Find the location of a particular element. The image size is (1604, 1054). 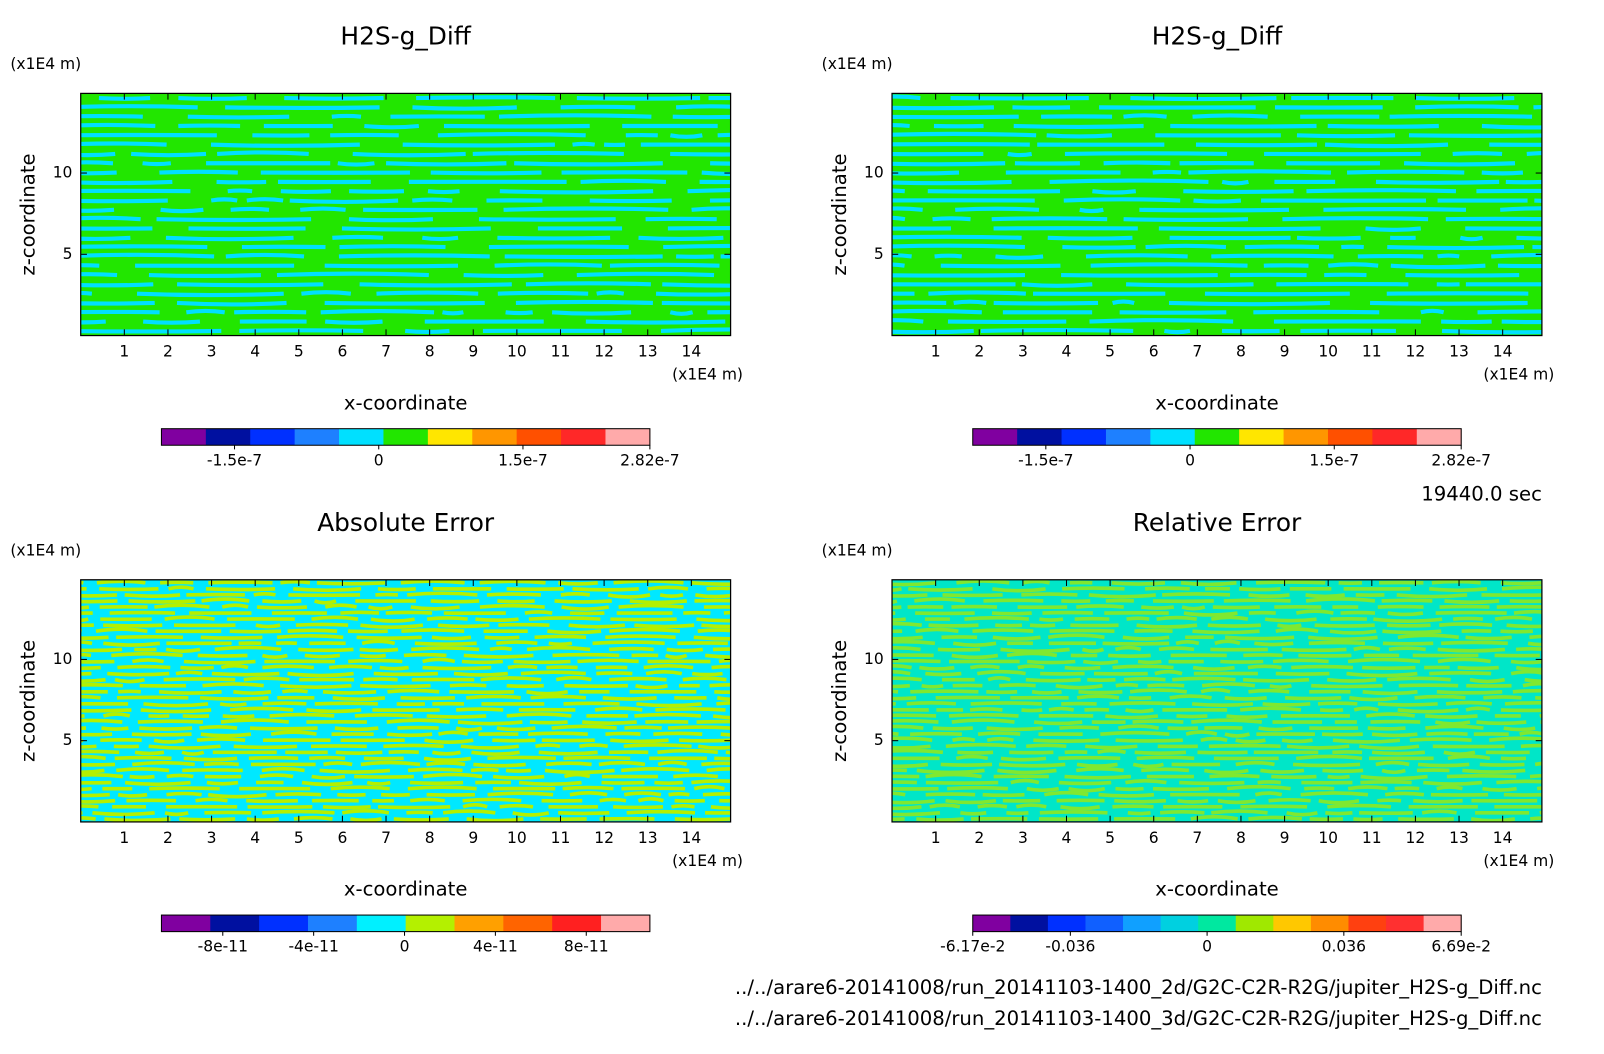

x-tick-label: 5 is located at coordinates (1110, 838).